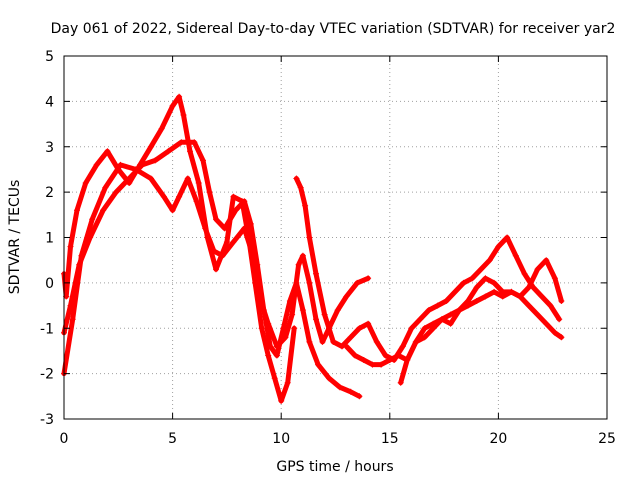  Describe the element at coordinates (390, 439) in the screenshot. I see `x-tick-label: 15` at that location.